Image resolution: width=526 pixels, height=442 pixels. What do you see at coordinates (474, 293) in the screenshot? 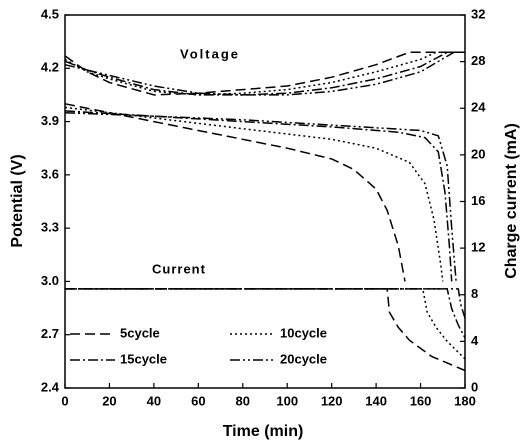
I see `y2-tick-label: 8` at bounding box center [474, 293].